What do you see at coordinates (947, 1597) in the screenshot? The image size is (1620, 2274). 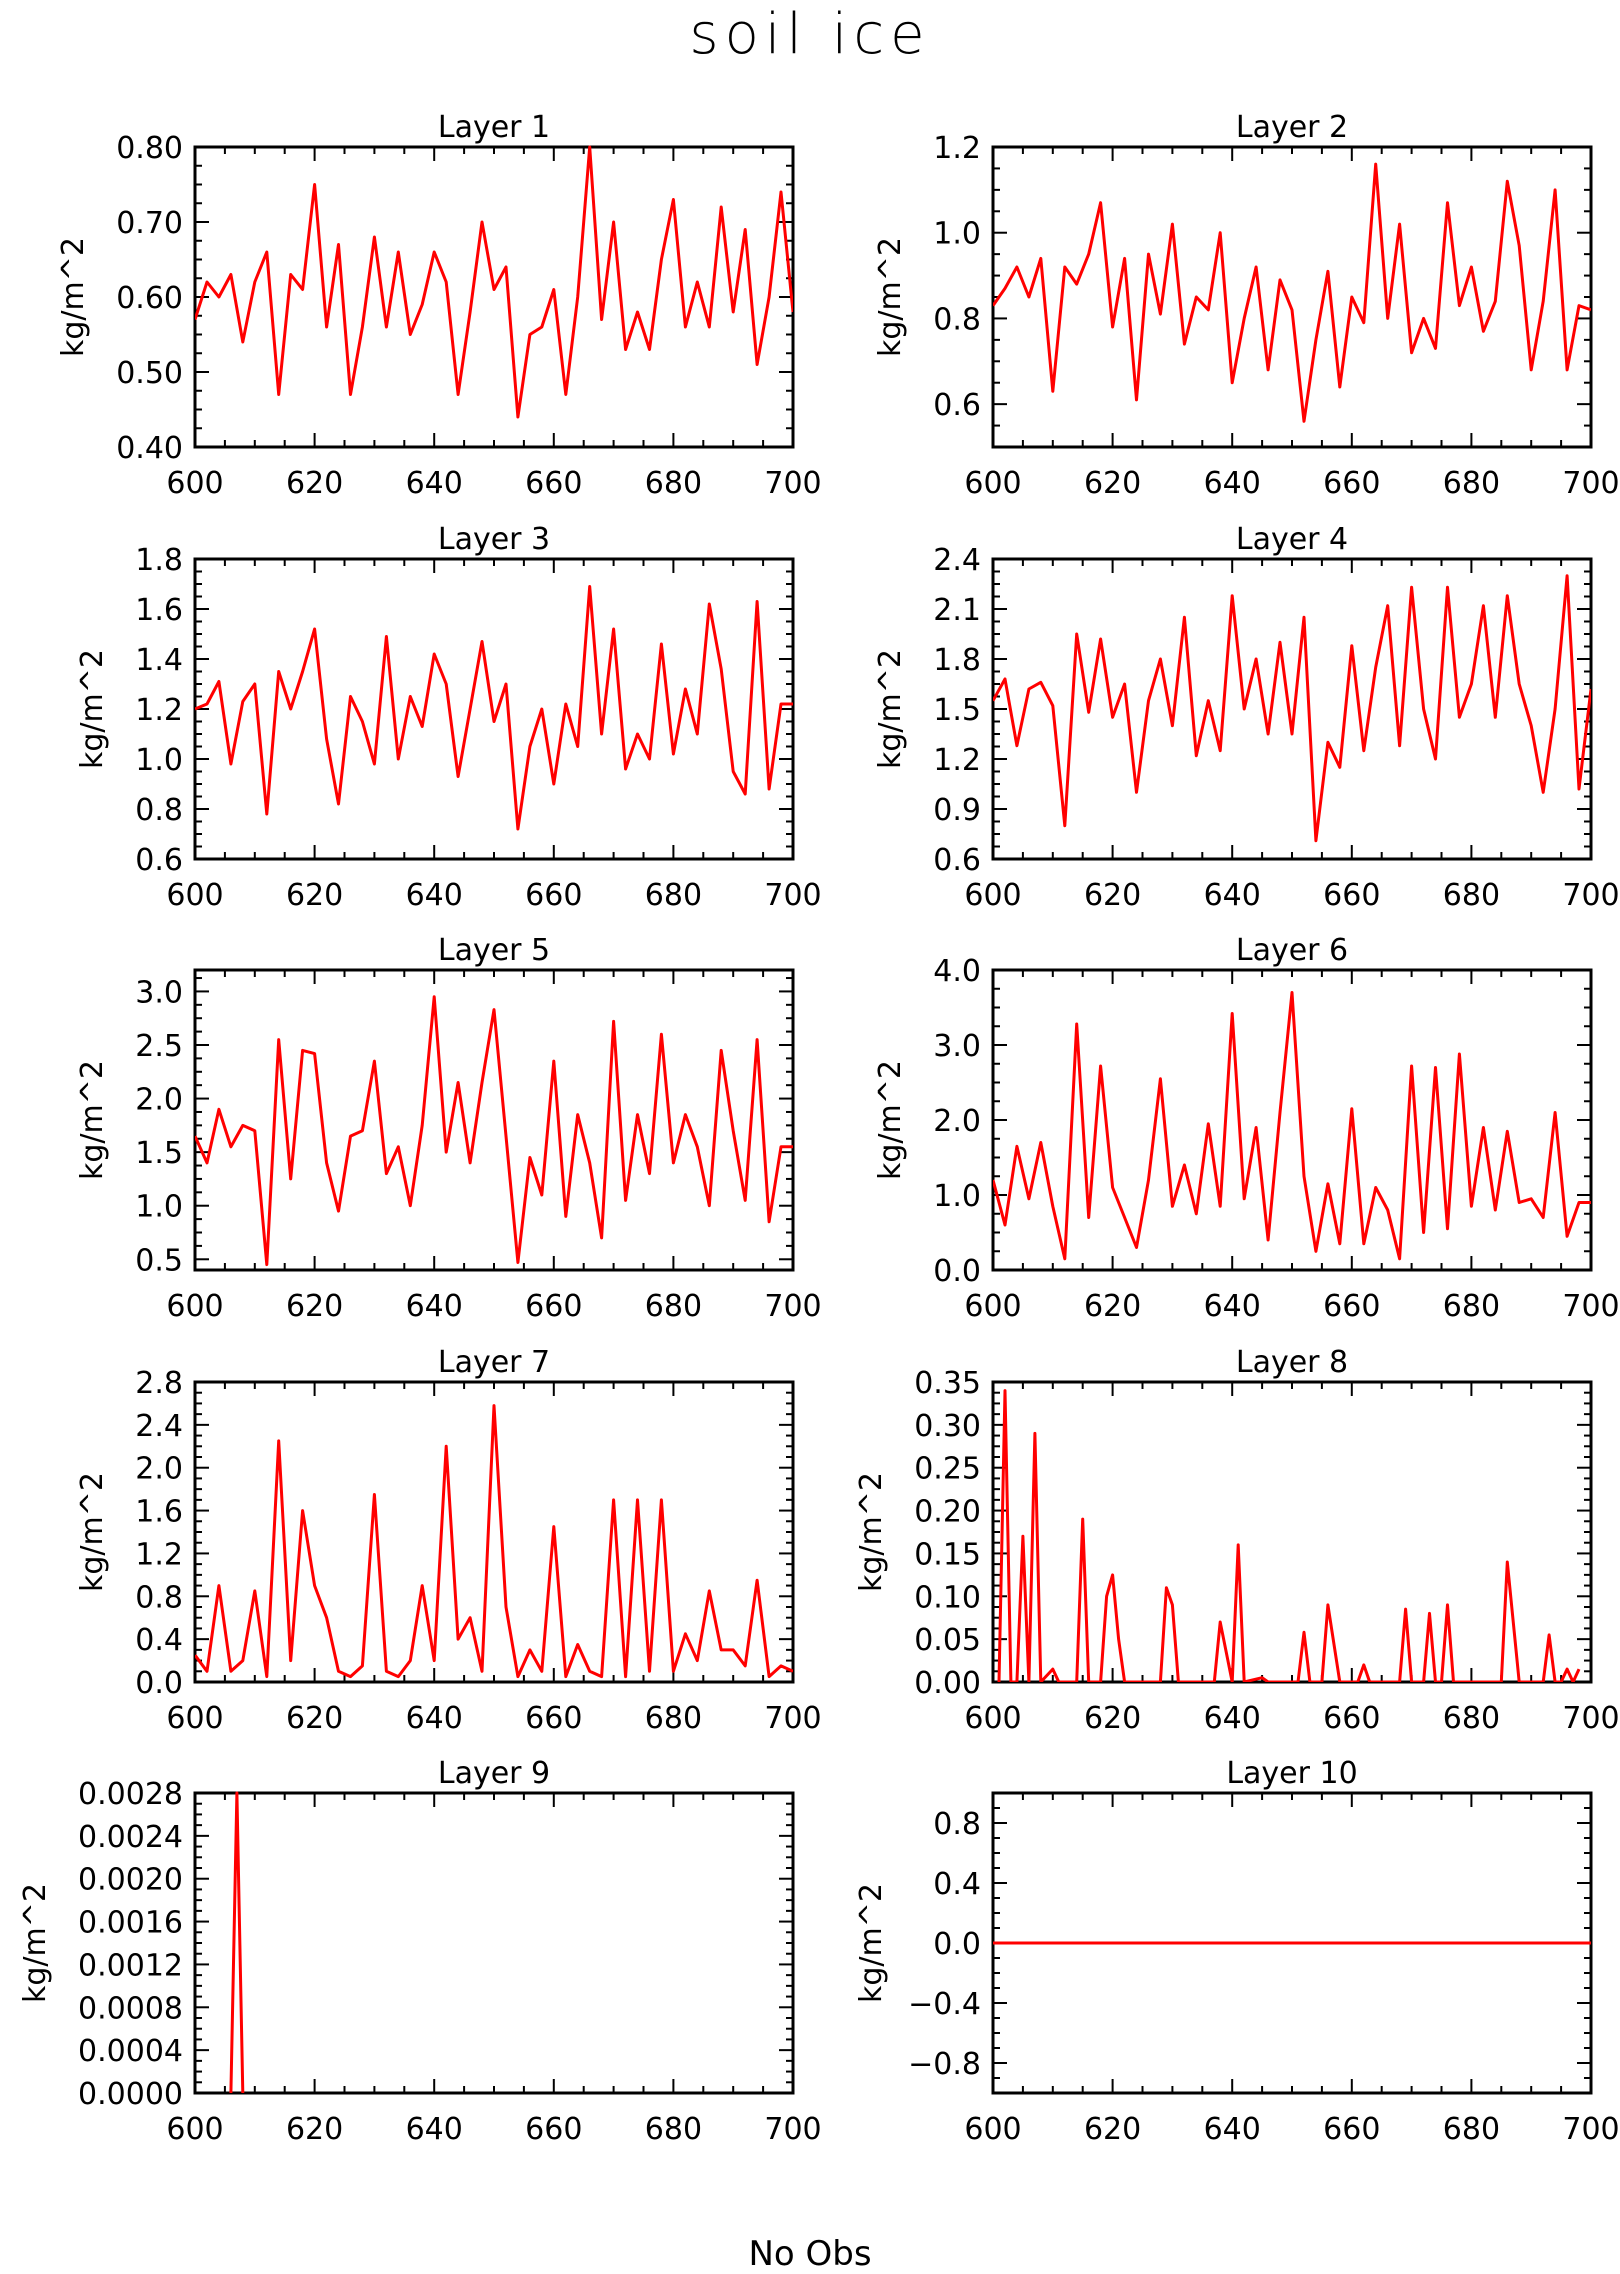 I see `y-tick-label: 0.10` at bounding box center [947, 1597].